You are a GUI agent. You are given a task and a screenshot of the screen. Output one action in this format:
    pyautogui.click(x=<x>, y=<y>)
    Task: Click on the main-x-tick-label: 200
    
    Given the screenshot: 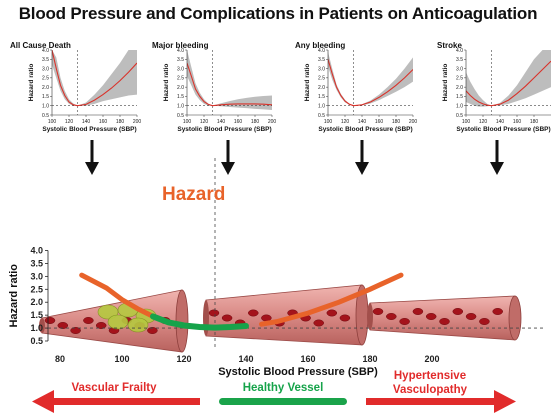 What is the action you would take?
    pyautogui.click(x=431, y=359)
    